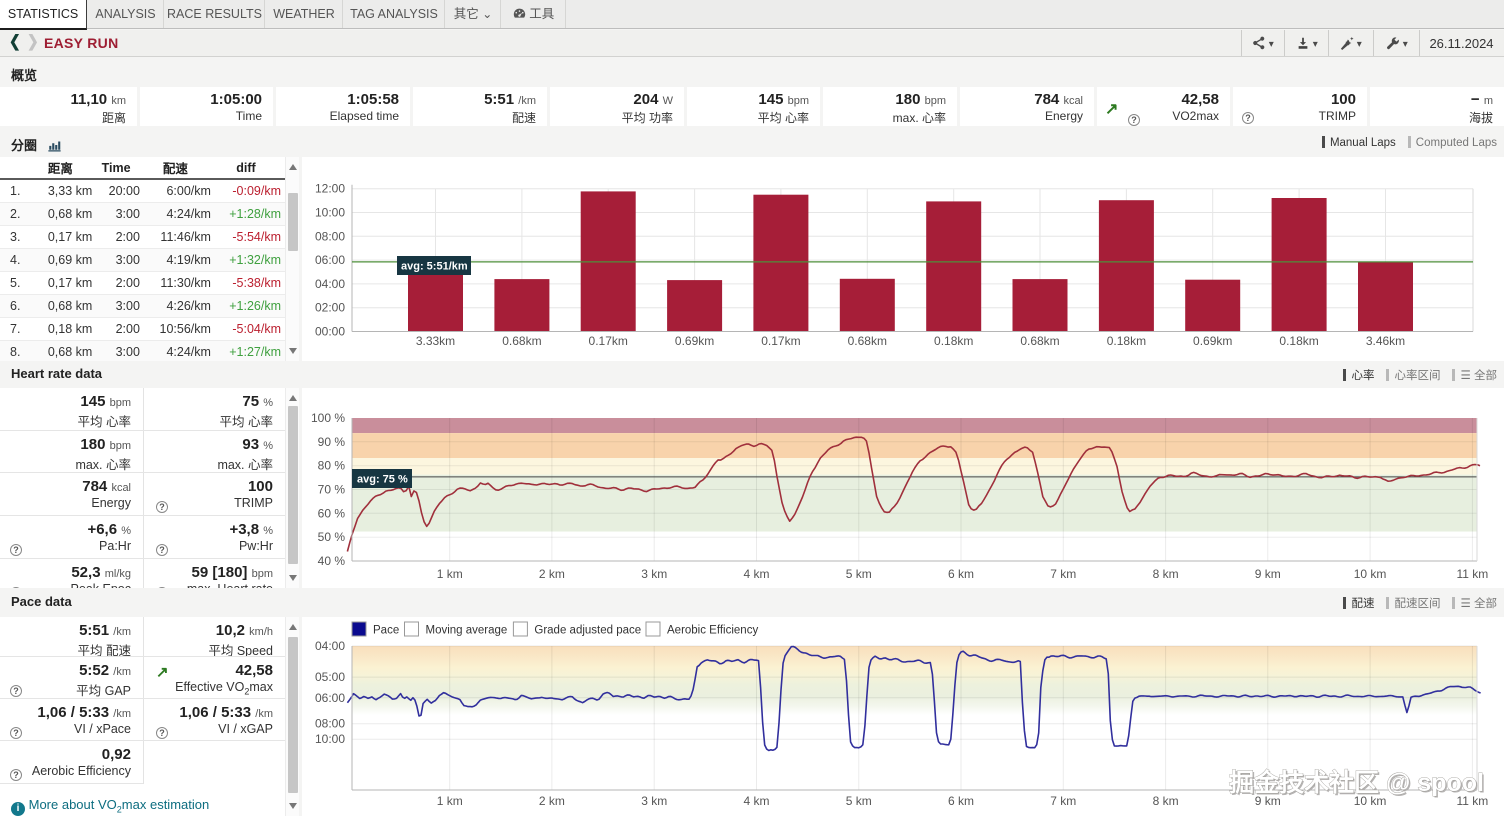  Describe the element at coordinates (330, 189) in the screenshot. I see `svg-text: 12:00` at that location.